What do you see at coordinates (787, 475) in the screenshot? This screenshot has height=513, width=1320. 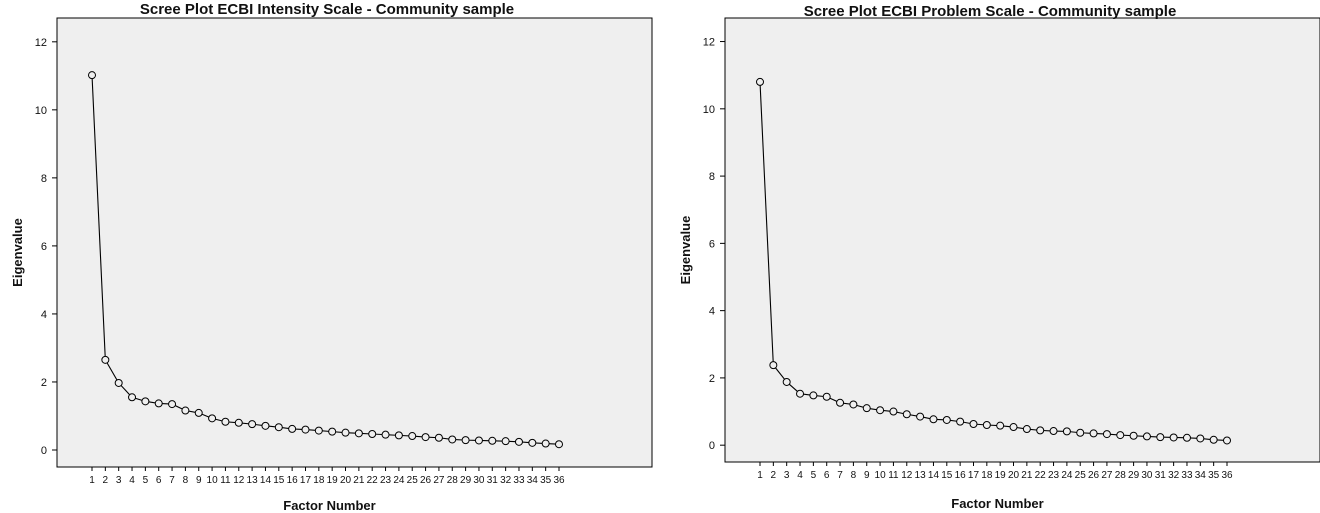 I see `x-tick-label: 3` at bounding box center [787, 475].